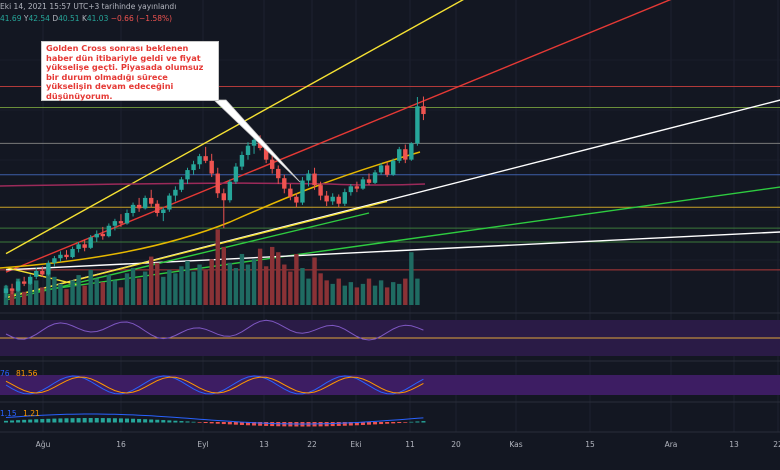  I want to click on macd-line, so click(214, 419).